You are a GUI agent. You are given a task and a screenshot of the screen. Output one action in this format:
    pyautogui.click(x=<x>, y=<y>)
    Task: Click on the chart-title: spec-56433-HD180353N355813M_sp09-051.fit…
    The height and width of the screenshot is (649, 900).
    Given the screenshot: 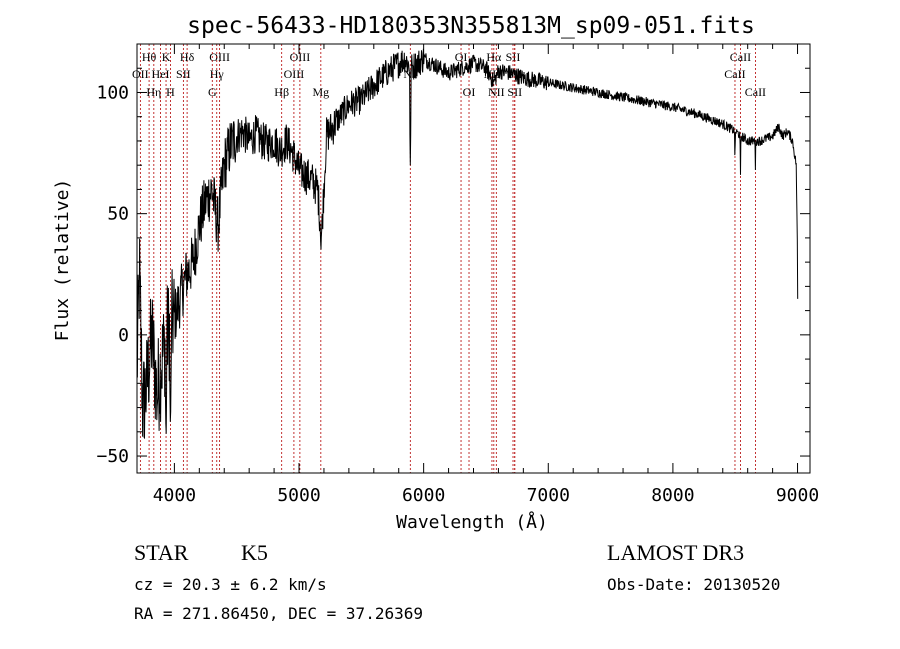 What is the action you would take?
    pyautogui.click(x=471, y=26)
    